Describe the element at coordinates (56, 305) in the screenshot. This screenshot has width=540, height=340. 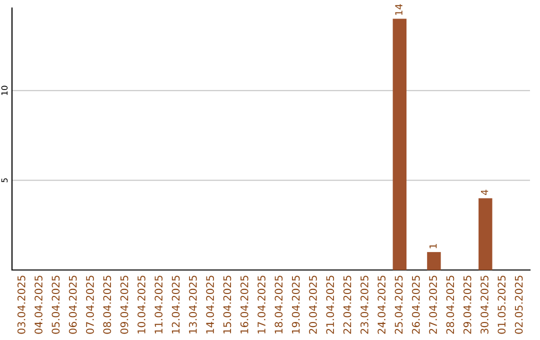
I see `x-tick-label: 05.04.2025` at that location.